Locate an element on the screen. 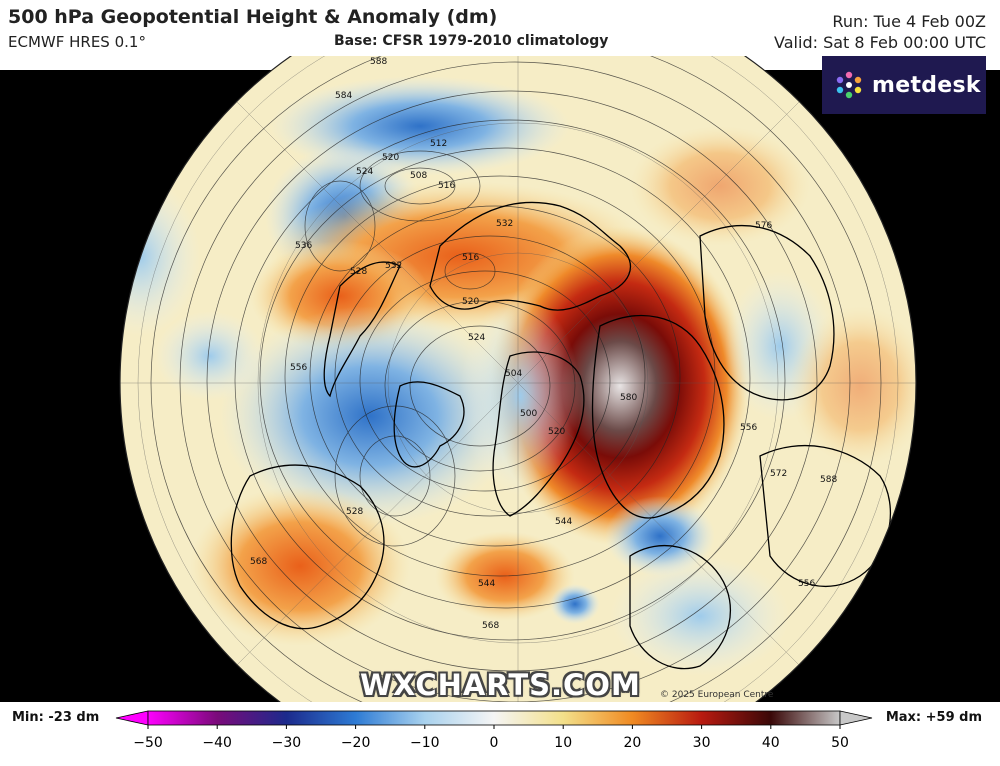  colorbar-tick-label: −10 is located at coordinates (425, 743).